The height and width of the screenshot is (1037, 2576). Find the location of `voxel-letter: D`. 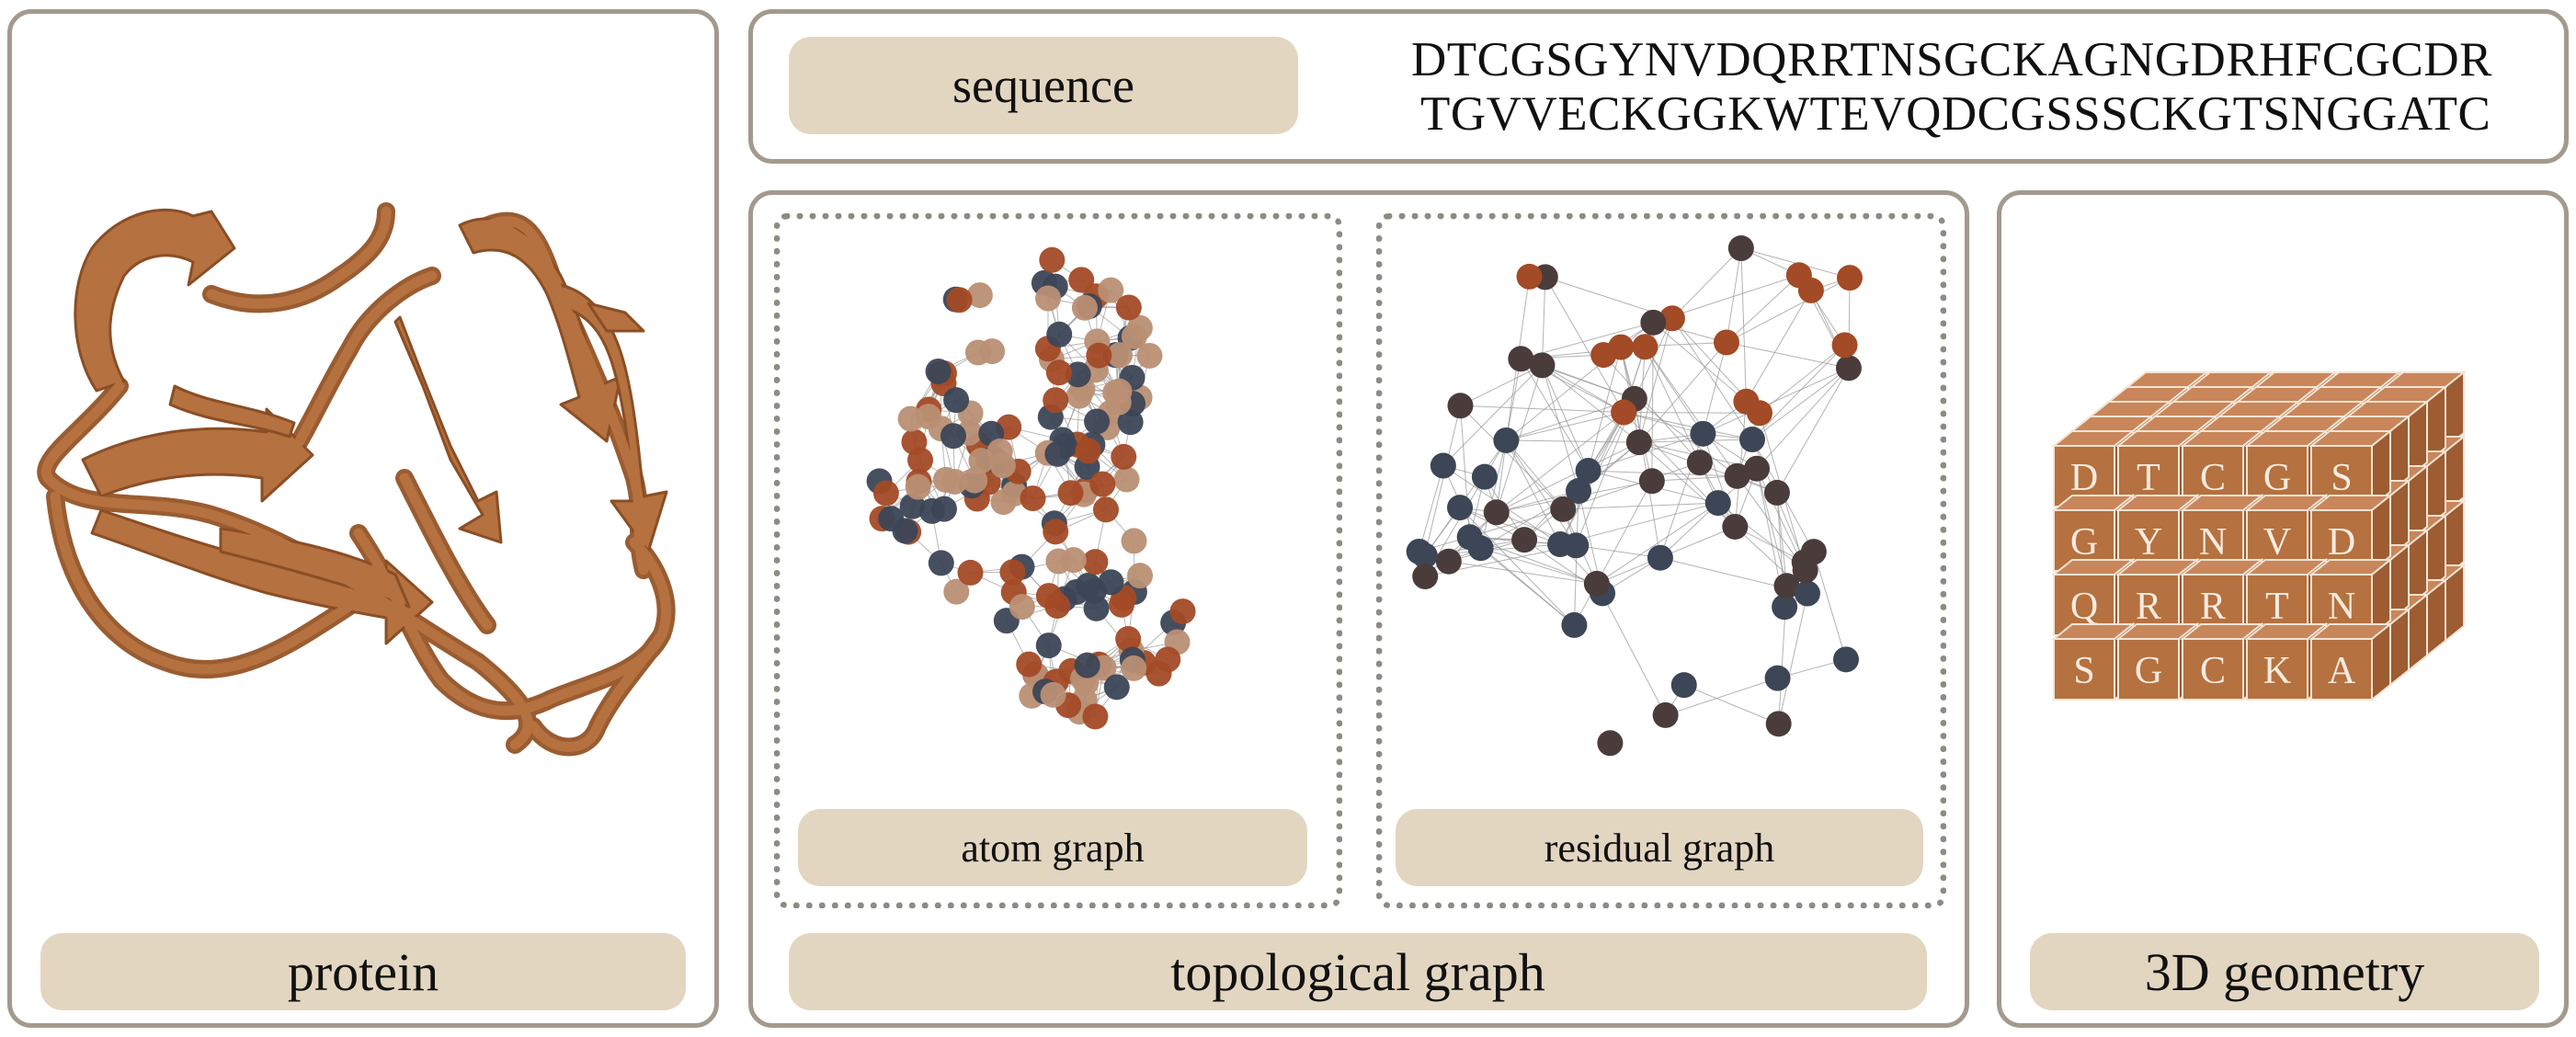

voxel-letter: D is located at coordinates (2341, 542).